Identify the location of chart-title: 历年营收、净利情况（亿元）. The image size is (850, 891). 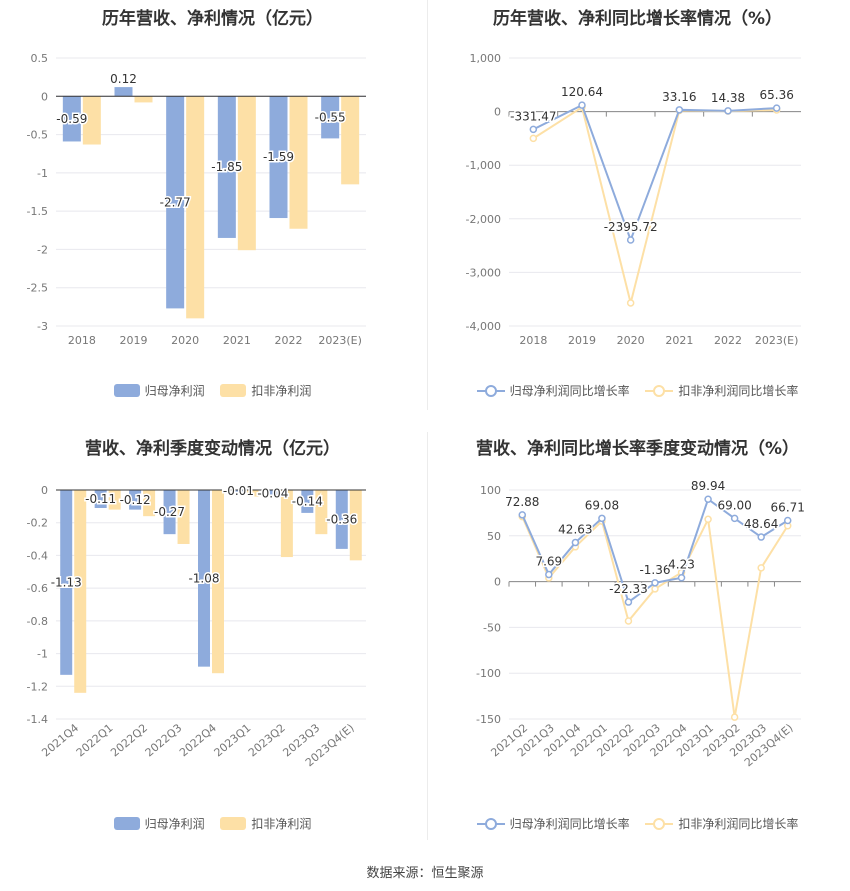
(212, 19).